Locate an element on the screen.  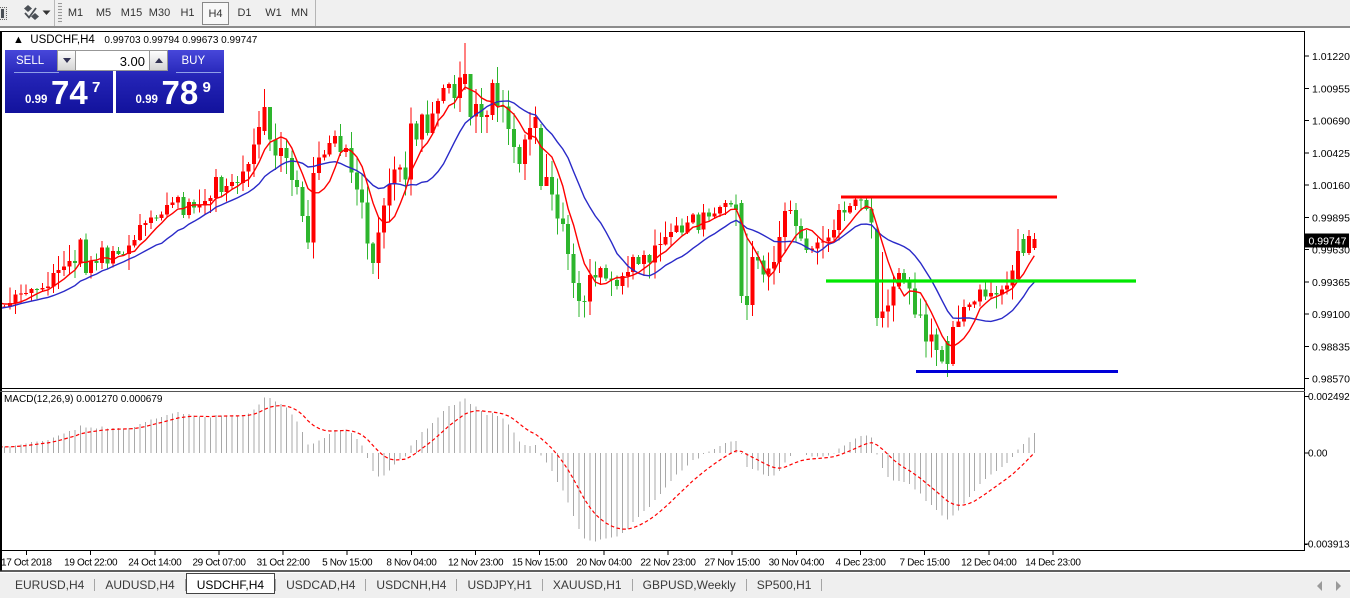
svg-text:MACD(12,26,9) 0.001270 0.00067: MACD(12,26,9) 0.001270 0.000679 is located at coordinates (83, 399).